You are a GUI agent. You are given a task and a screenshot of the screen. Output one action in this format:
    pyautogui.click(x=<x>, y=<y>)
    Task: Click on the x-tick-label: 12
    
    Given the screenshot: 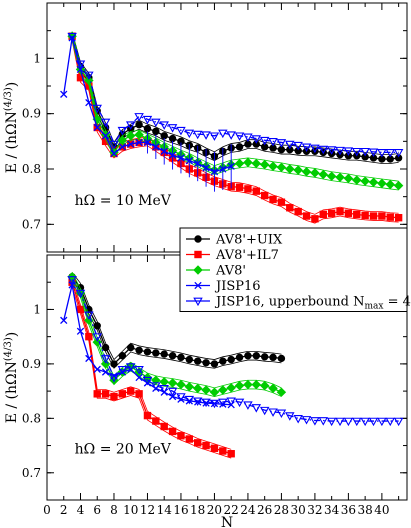 What is the action you would take?
    pyautogui.click(x=147, y=510)
    